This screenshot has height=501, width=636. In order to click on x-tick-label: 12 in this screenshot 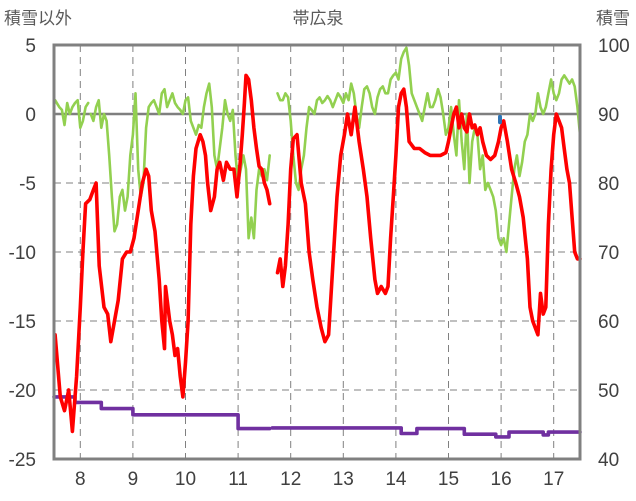, I will do `click(290, 479)`.